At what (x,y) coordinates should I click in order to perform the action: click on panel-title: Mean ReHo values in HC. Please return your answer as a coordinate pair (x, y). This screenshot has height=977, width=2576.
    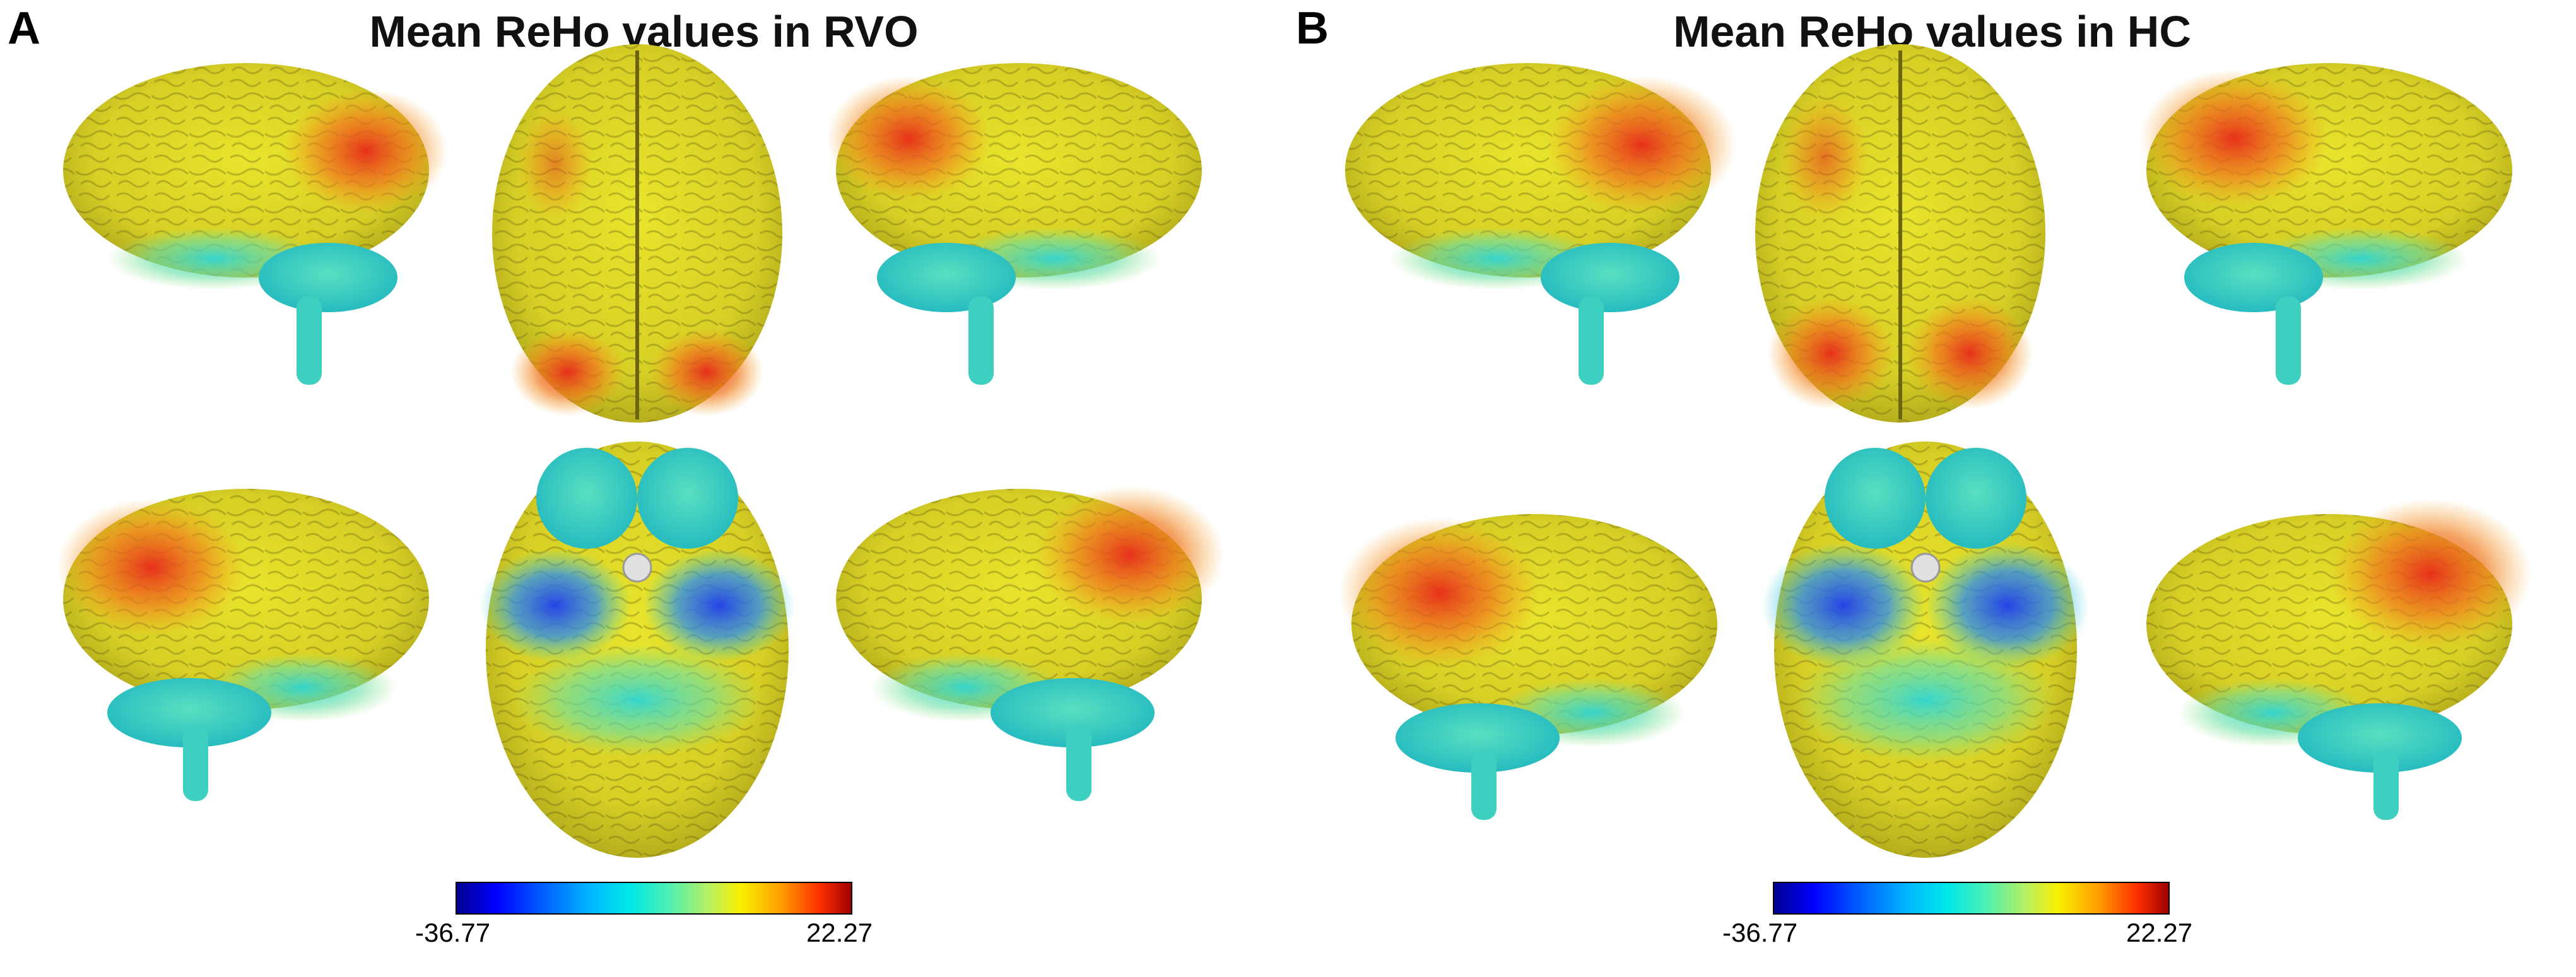
    Looking at the image, I should click on (1932, 32).